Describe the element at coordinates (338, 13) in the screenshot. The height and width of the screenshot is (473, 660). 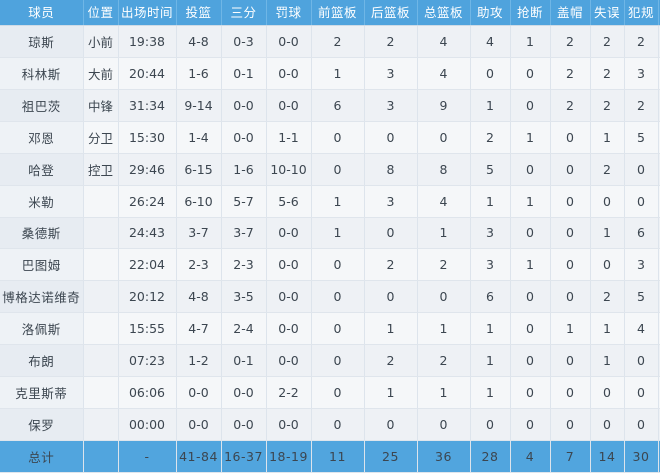
I see `column-header-oreb: 前篮板` at that location.